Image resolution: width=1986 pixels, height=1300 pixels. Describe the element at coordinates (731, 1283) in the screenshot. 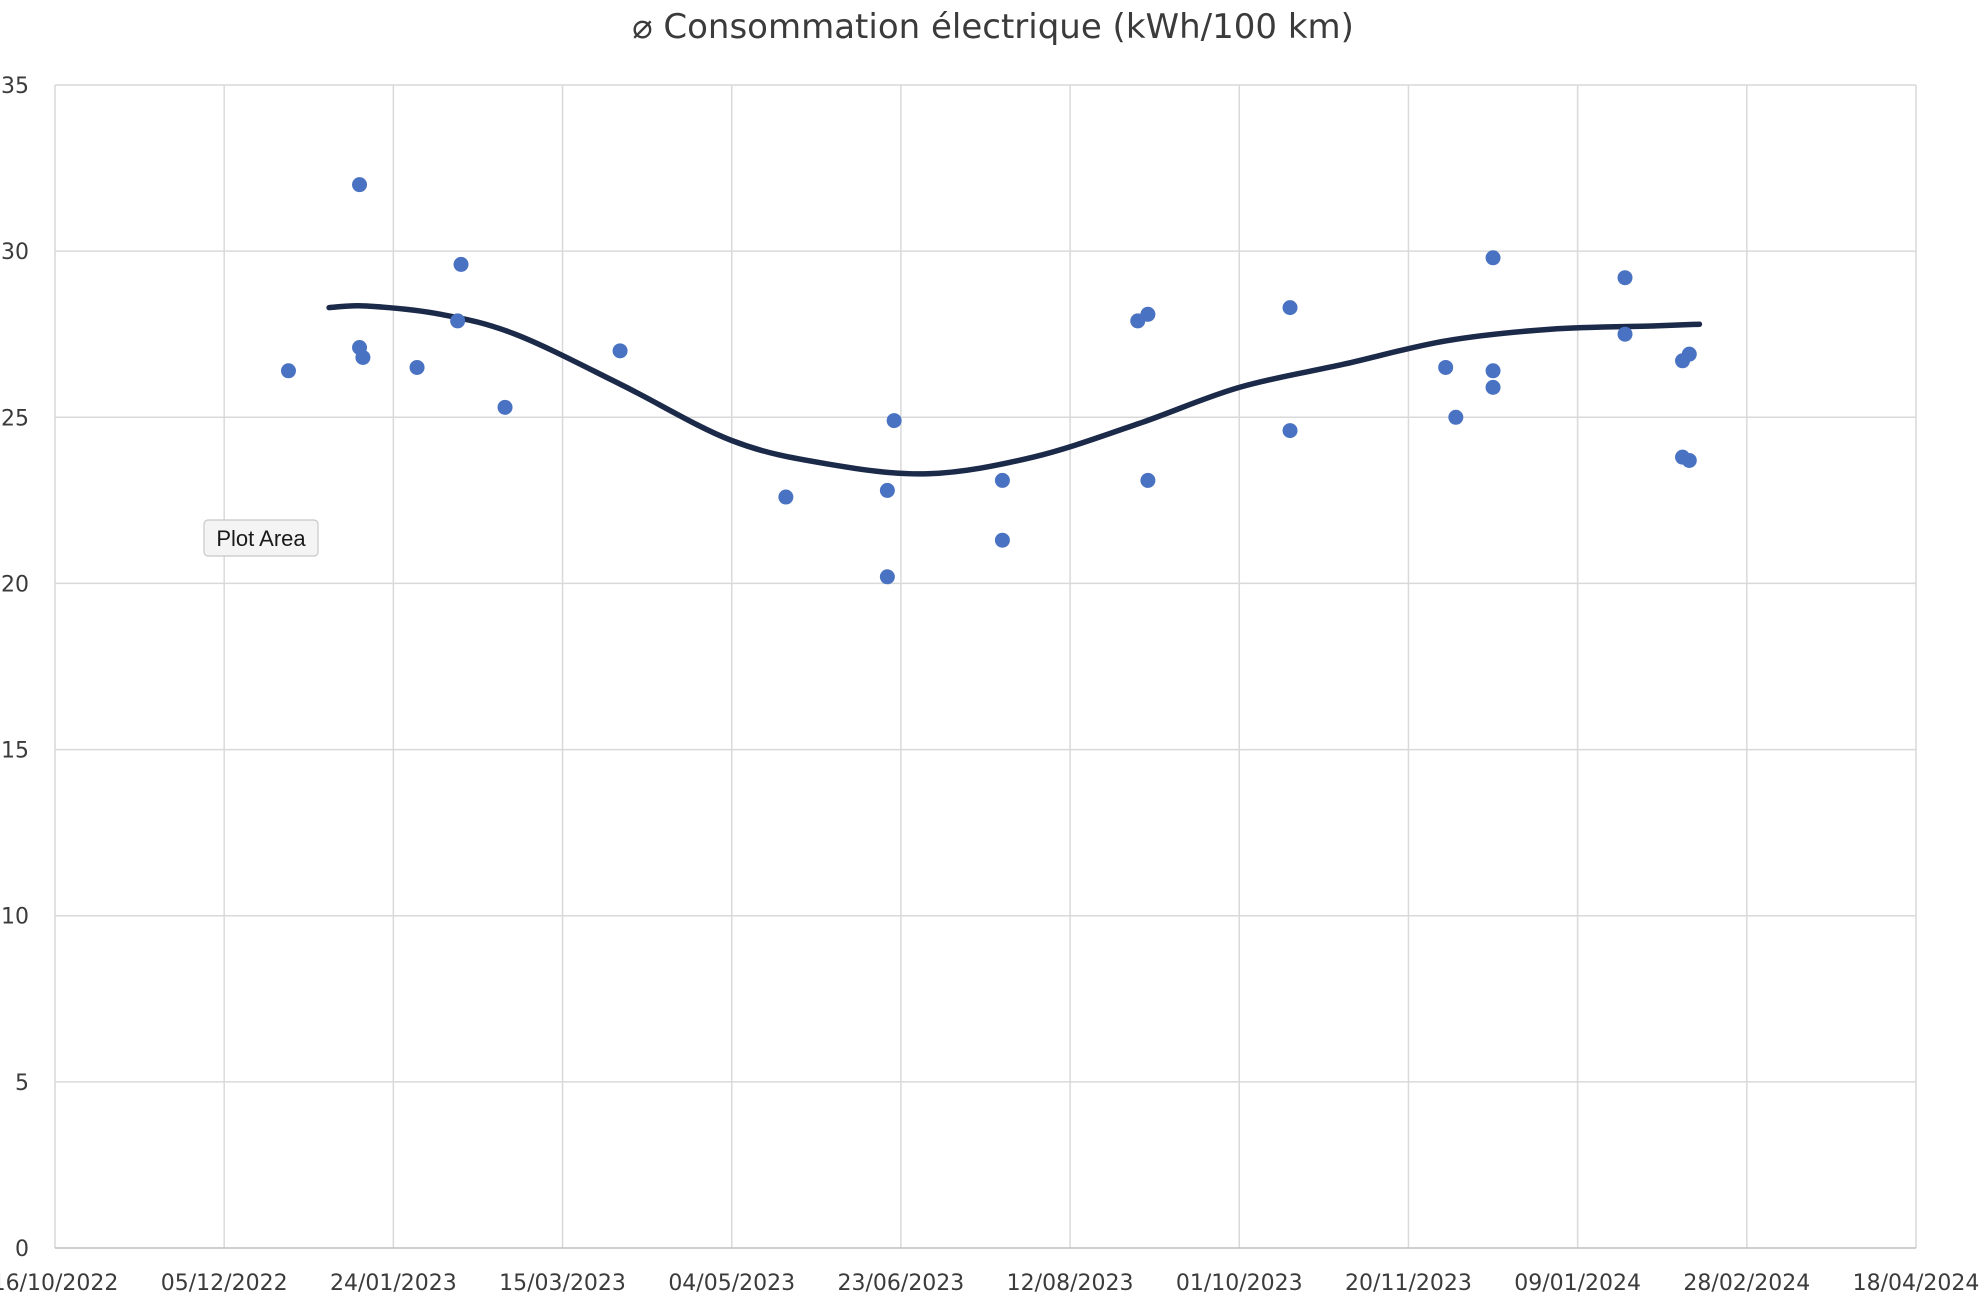

I see `x-tick-label: 04/05/2023` at that location.